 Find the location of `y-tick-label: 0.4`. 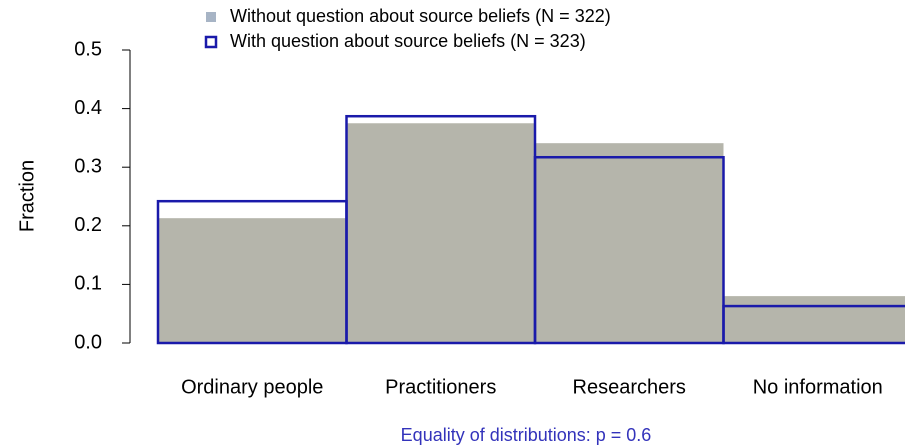

y-tick-label: 0.4 is located at coordinates (88, 108).